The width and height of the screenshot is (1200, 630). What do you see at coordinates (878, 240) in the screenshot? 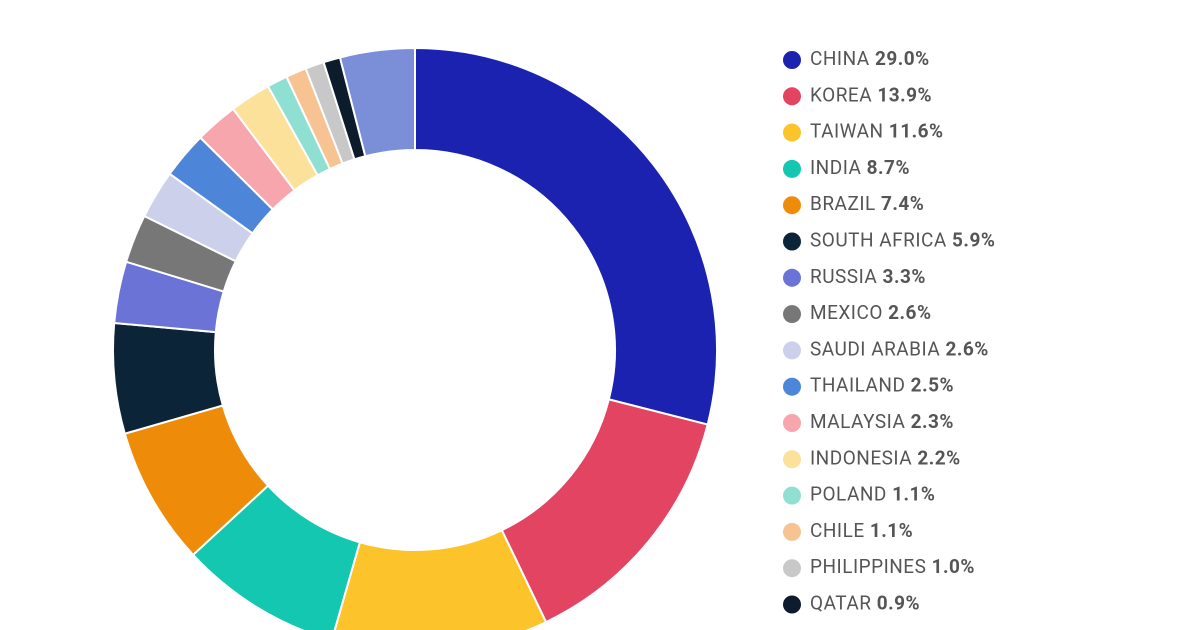
I see `legend-name: SOUTH AFRICA` at bounding box center [878, 240].